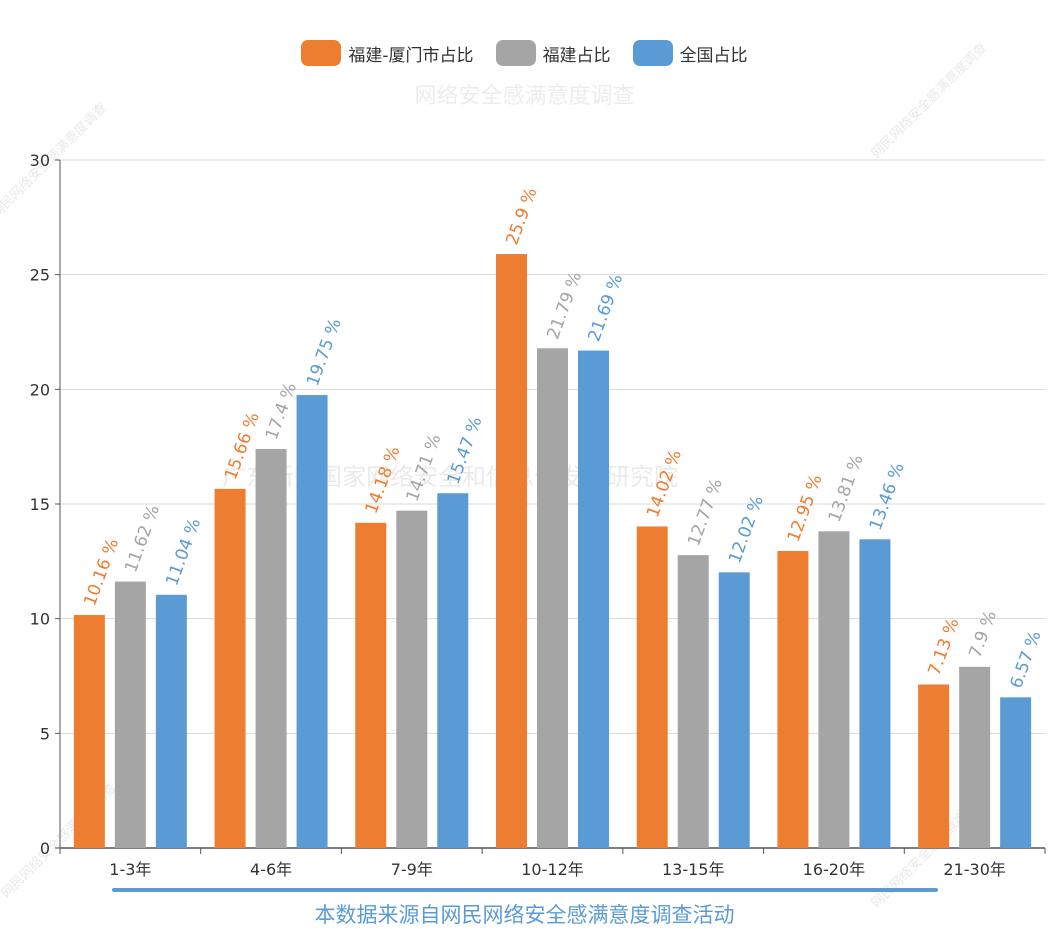  I want to click on y-tick-label: 15, so click(40, 504).